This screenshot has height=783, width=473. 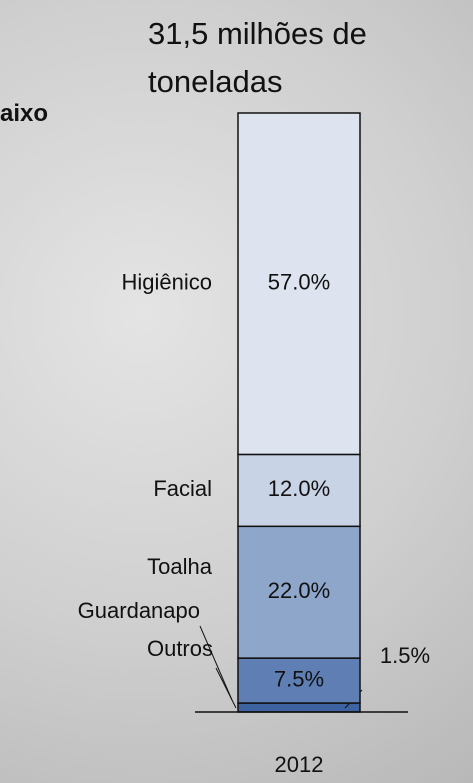 I want to click on x-tick-label: 2012, so click(x=299, y=764).